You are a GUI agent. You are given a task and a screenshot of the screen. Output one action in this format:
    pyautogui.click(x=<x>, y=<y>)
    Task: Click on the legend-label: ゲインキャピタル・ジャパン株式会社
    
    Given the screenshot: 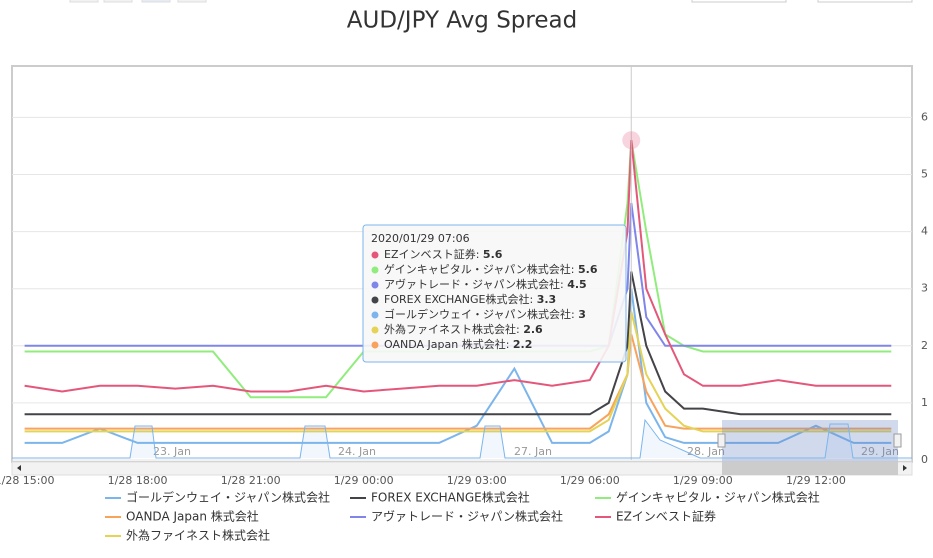 What is the action you would take?
    pyautogui.click(x=718, y=497)
    